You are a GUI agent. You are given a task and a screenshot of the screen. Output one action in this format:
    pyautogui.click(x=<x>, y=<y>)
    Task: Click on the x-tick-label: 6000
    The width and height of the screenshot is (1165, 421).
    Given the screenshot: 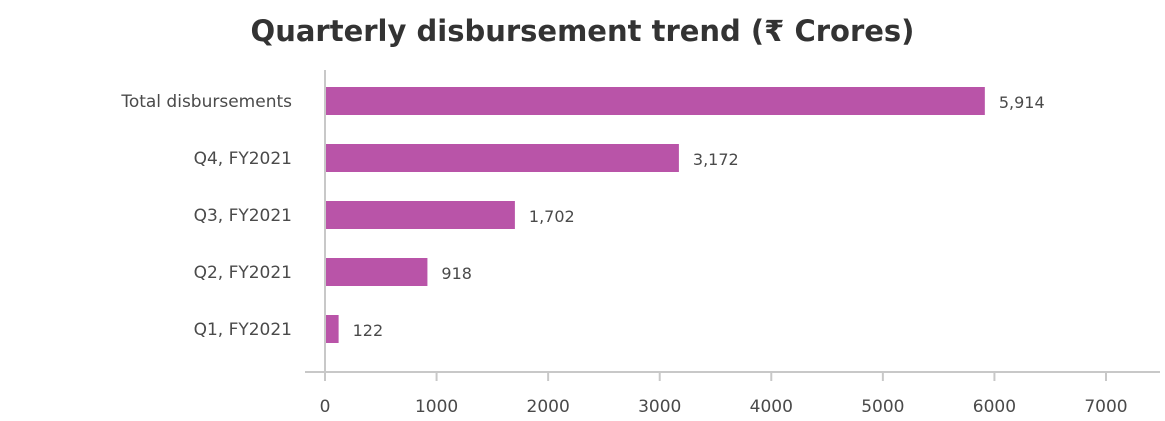 What is the action you would take?
    pyautogui.click(x=994, y=407)
    